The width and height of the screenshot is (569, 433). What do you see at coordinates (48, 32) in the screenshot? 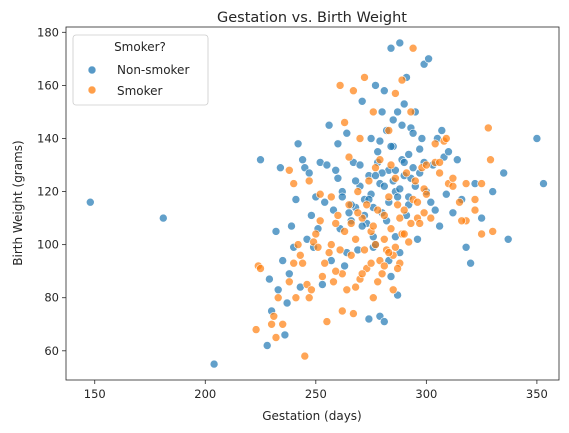
I see `y-tick-label: 180` at bounding box center [48, 32].